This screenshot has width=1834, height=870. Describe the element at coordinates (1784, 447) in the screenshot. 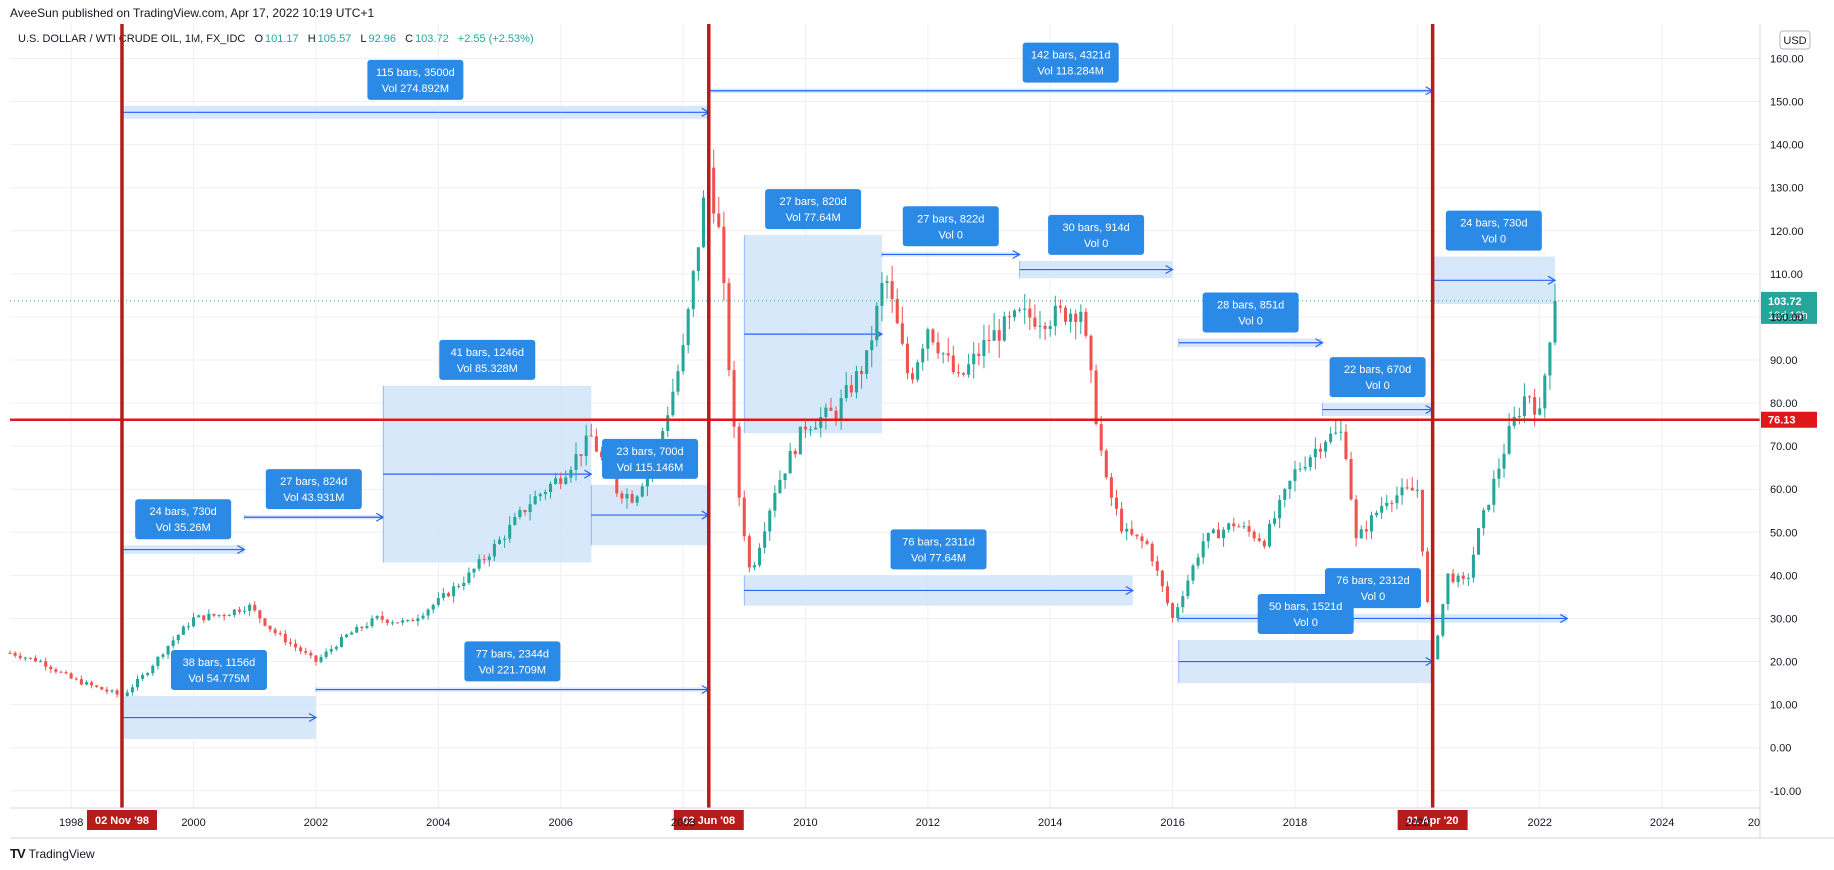

I see `y-tick-label: 70.00` at that location.